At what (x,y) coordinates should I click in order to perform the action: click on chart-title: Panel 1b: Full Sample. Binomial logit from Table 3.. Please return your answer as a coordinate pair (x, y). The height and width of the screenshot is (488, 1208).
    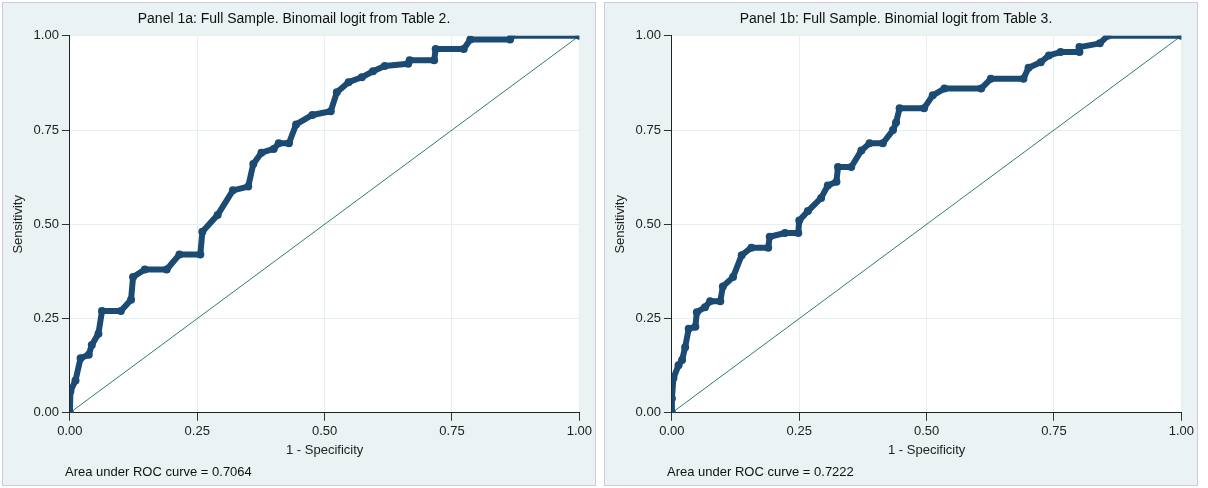
    Looking at the image, I should click on (896, 18).